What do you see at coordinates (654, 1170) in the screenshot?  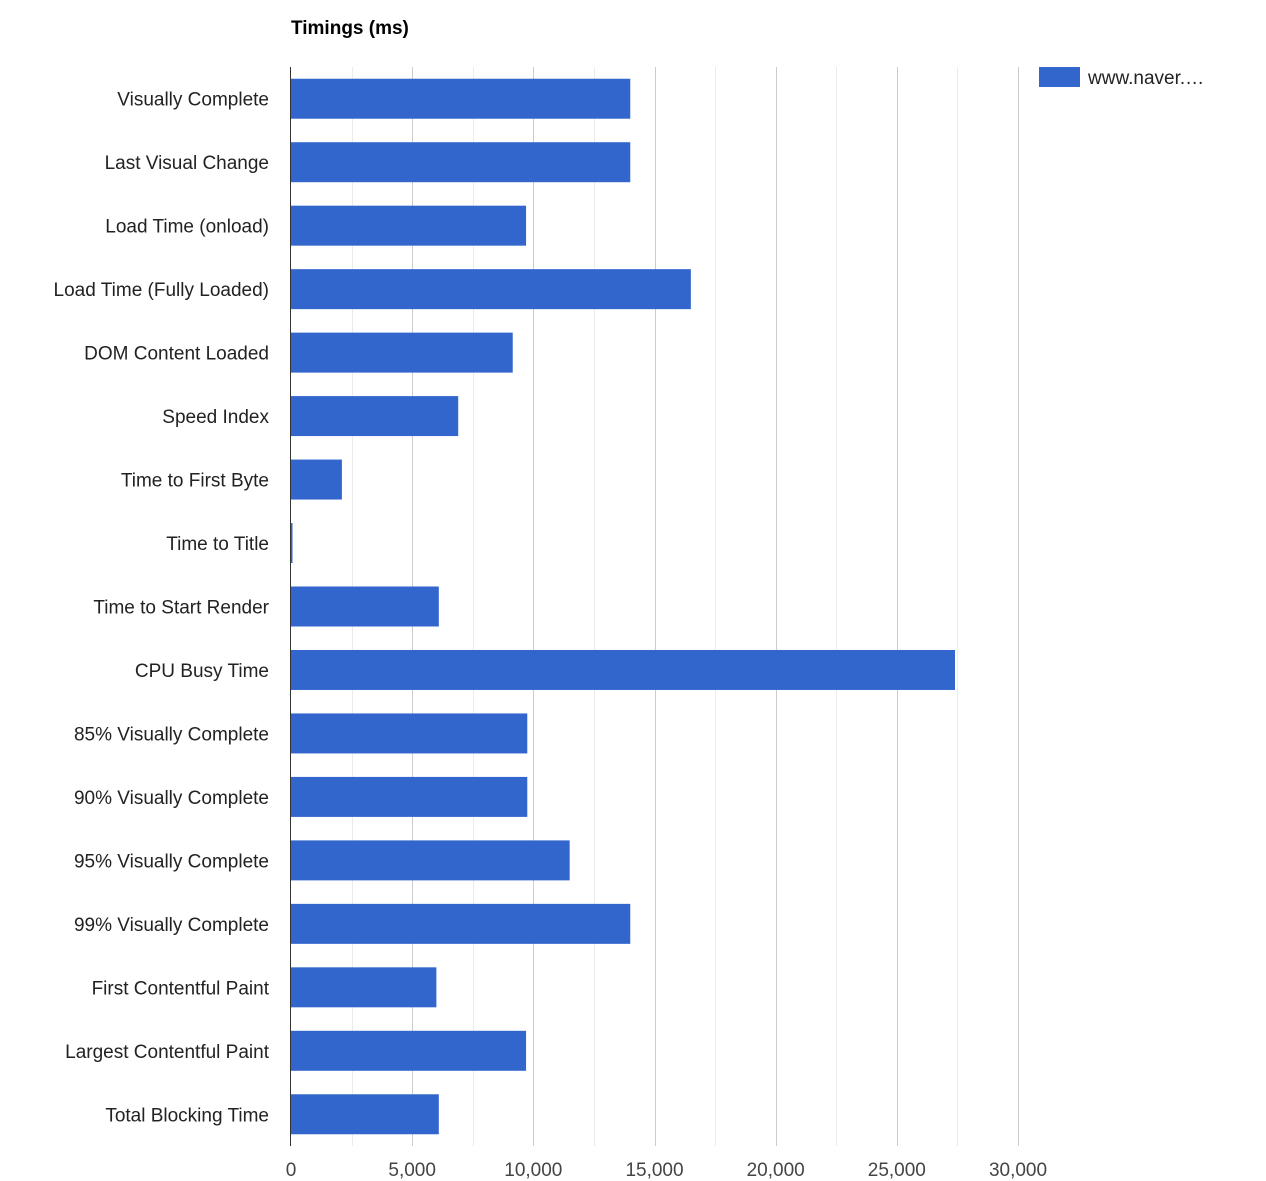 I see `x-tick-label: 15,000` at bounding box center [654, 1170].